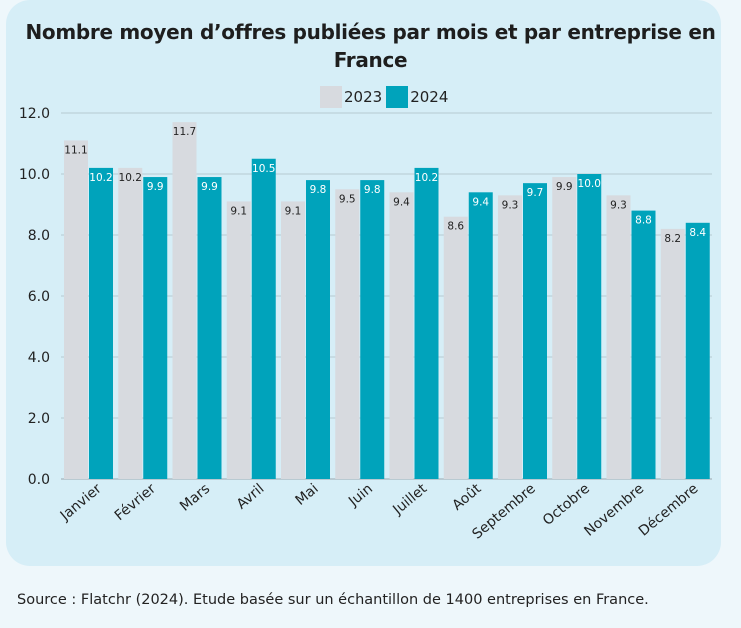  I want to click on chart-legend: 2023 2024, so click(386, 97).